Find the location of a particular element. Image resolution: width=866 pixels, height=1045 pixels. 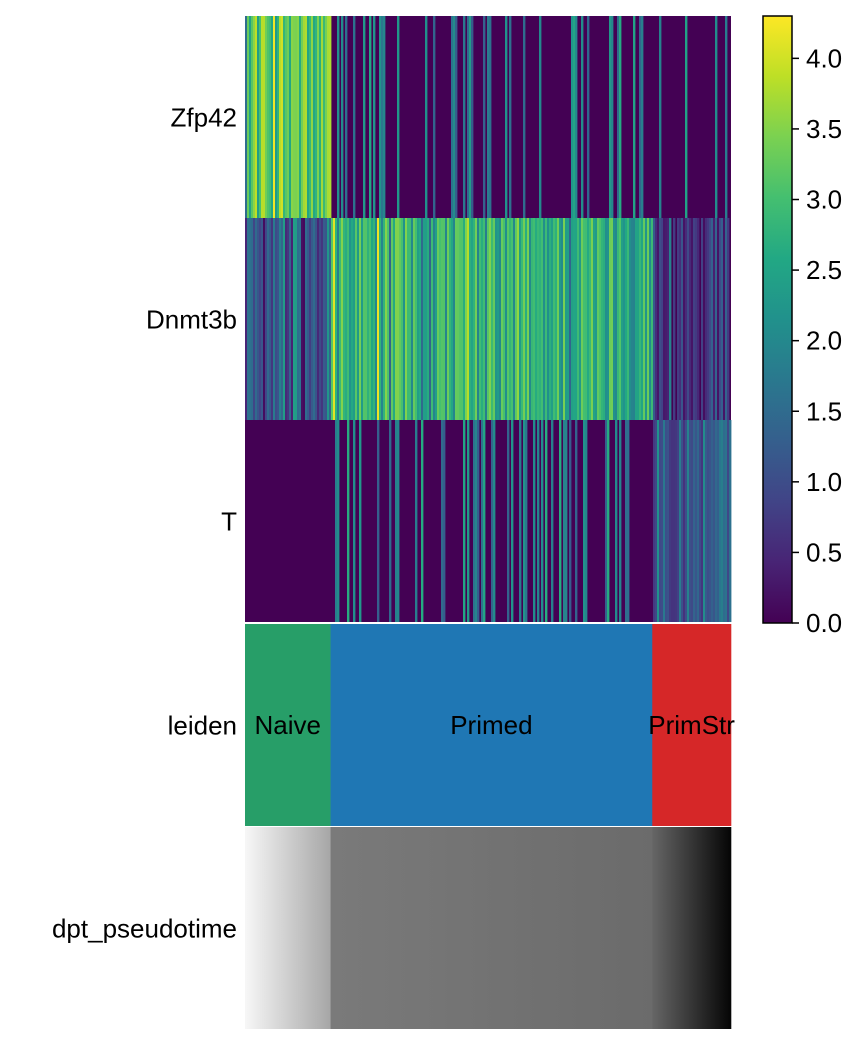

pseudotime-segment-naive is located at coordinates (288, 928).